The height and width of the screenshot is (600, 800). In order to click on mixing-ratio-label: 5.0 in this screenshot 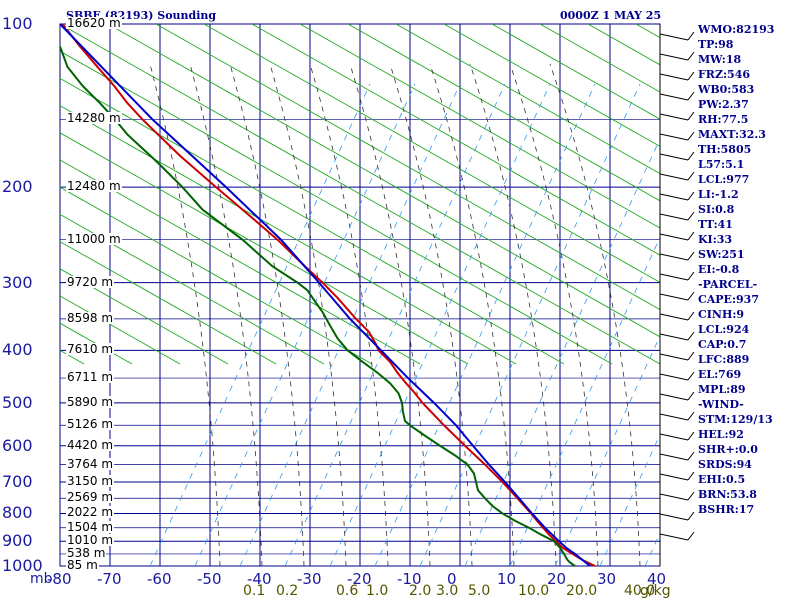, I will do `click(479, 591)`.